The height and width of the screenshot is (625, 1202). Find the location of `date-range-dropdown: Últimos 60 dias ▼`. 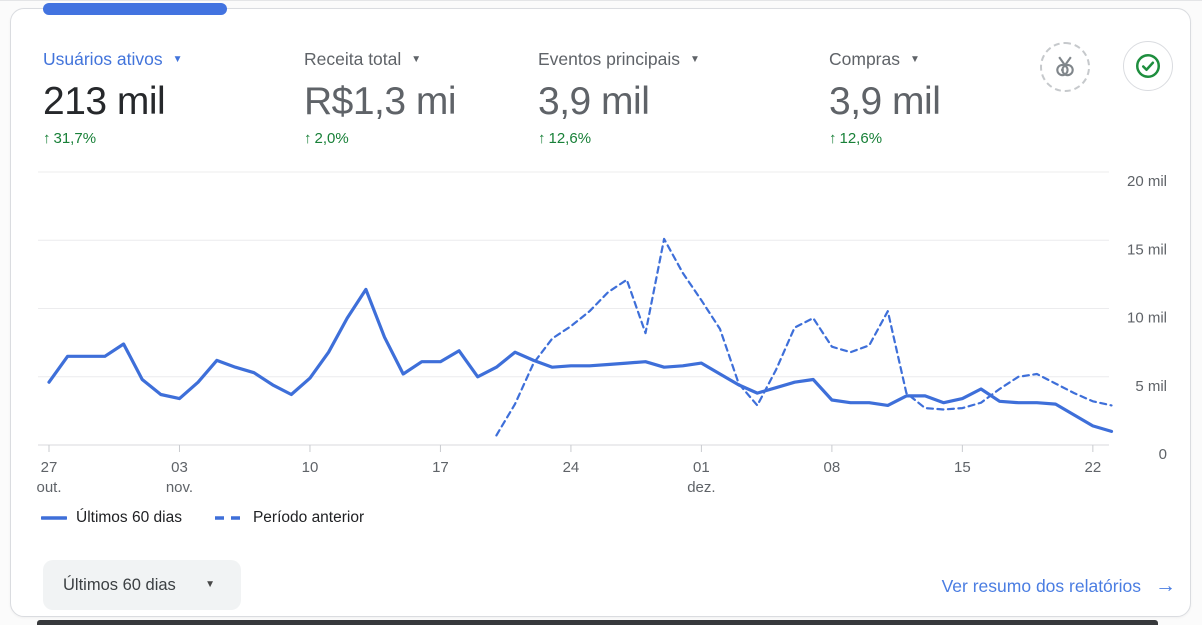

date-range-dropdown: Últimos 60 dias ▼ is located at coordinates (142, 585).